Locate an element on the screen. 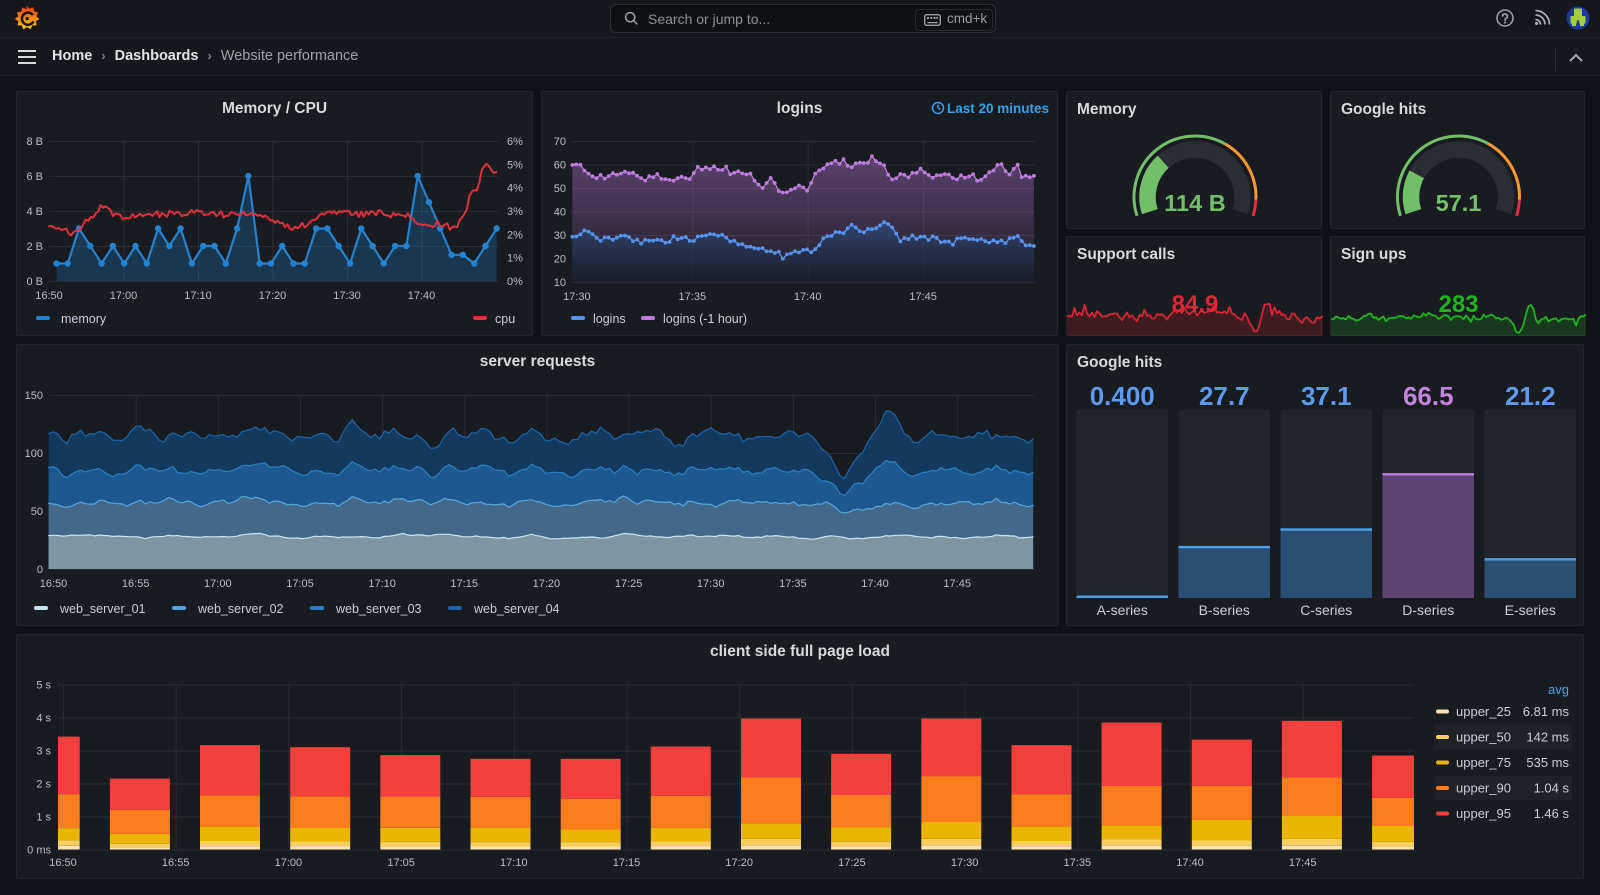  svg-text: 4% is located at coordinates (515, 189).